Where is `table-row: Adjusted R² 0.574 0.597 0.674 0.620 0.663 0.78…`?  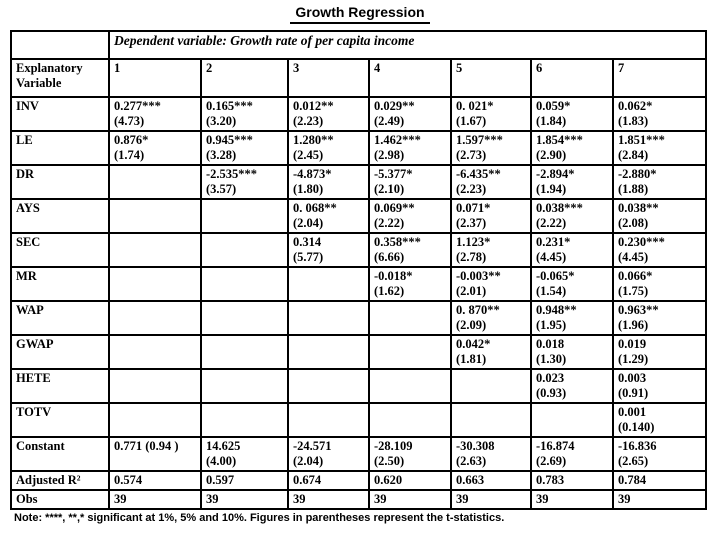 table-row: Adjusted R² 0.574 0.597 0.674 0.620 0.663 0.78… is located at coordinates (359, 480).